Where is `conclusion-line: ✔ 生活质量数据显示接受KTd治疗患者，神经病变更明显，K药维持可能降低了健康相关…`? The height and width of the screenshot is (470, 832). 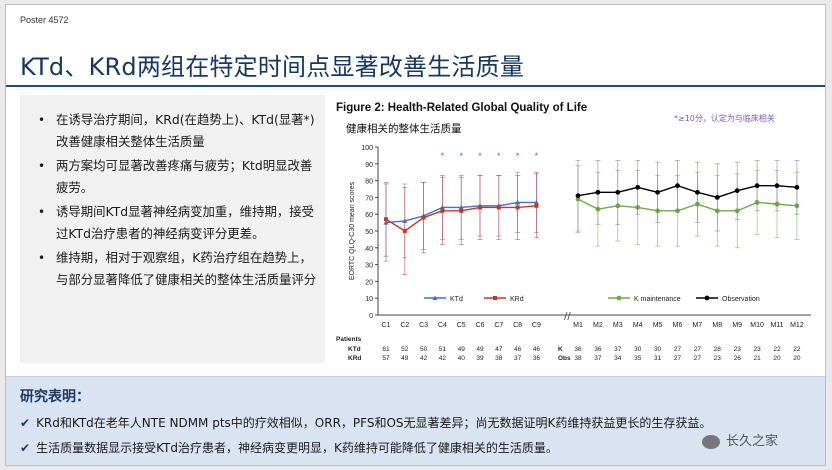 conclusion-line: ✔ 生活质量数据显示接受KTd治疗患者，神经病变更明显，K药维持可能降低了健康相关… is located at coordinates (289, 447).